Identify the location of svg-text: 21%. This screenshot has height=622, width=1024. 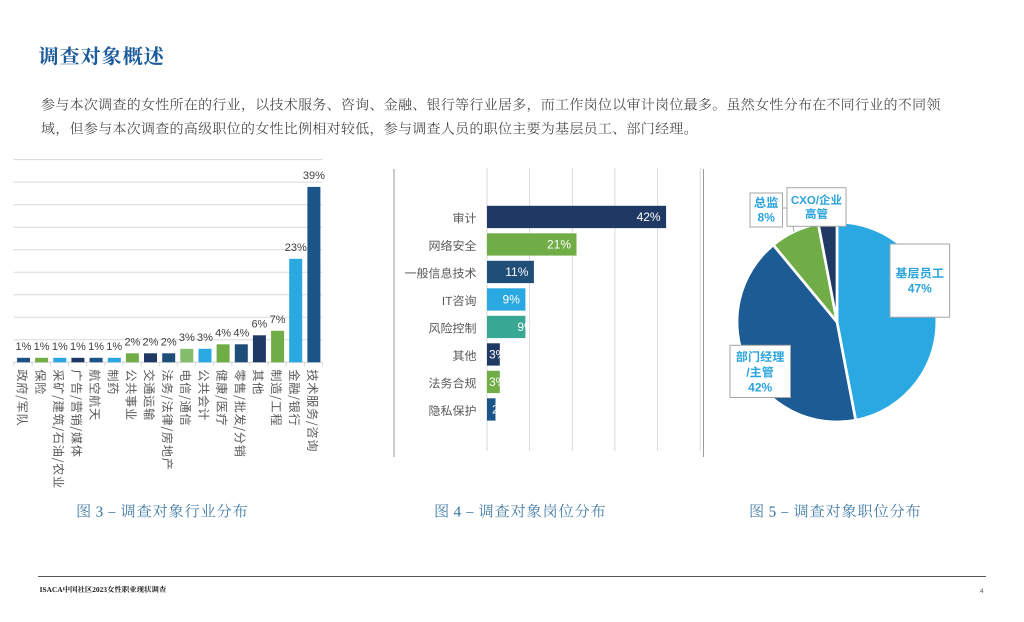
(559, 245).